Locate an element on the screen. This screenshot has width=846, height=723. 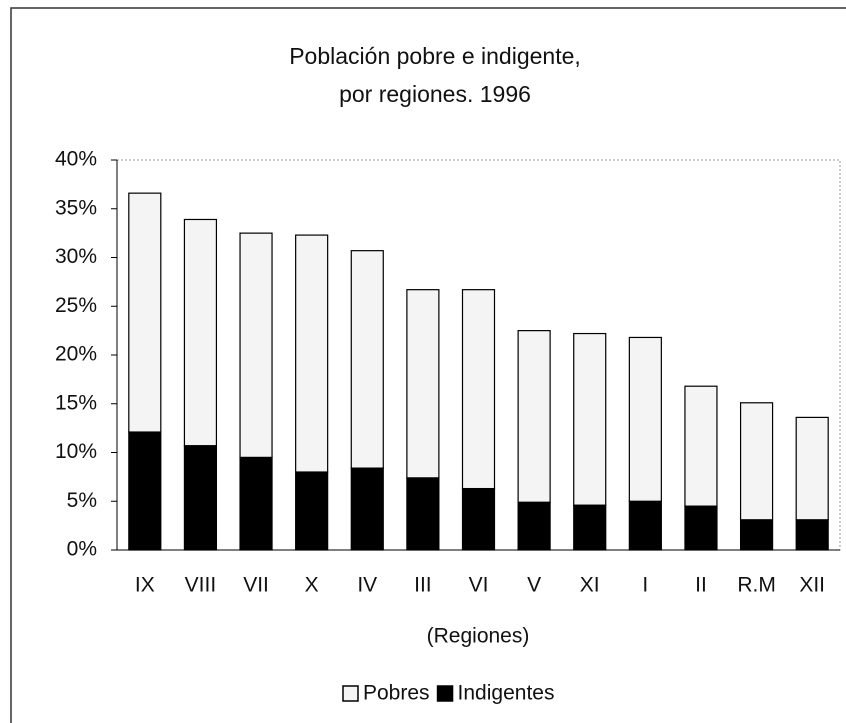
y-tick-label: 25% is located at coordinates (76, 305).